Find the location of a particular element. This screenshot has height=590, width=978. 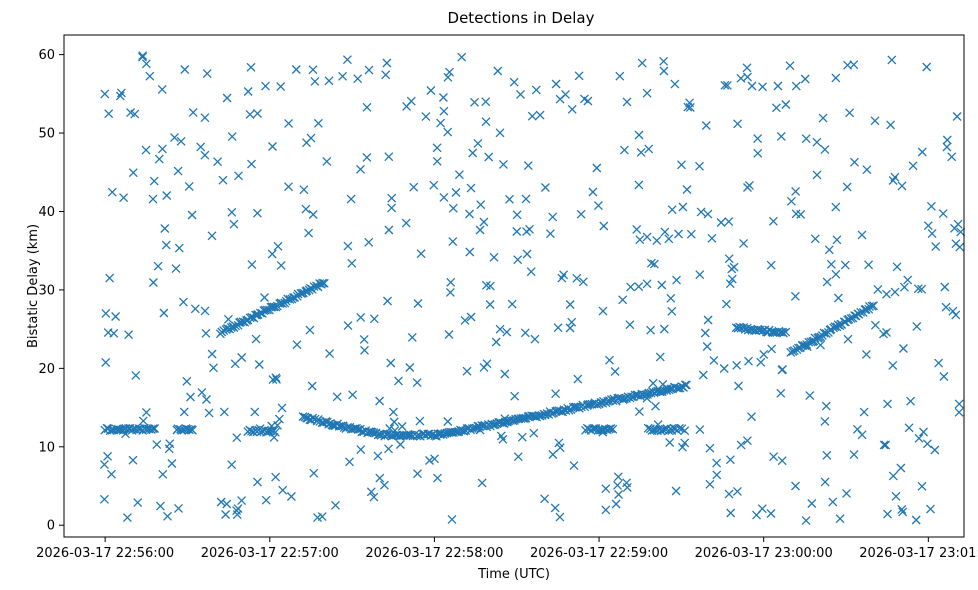

y-axis: 0 10 20 30 40 50 60 is located at coordinates (51, 291).